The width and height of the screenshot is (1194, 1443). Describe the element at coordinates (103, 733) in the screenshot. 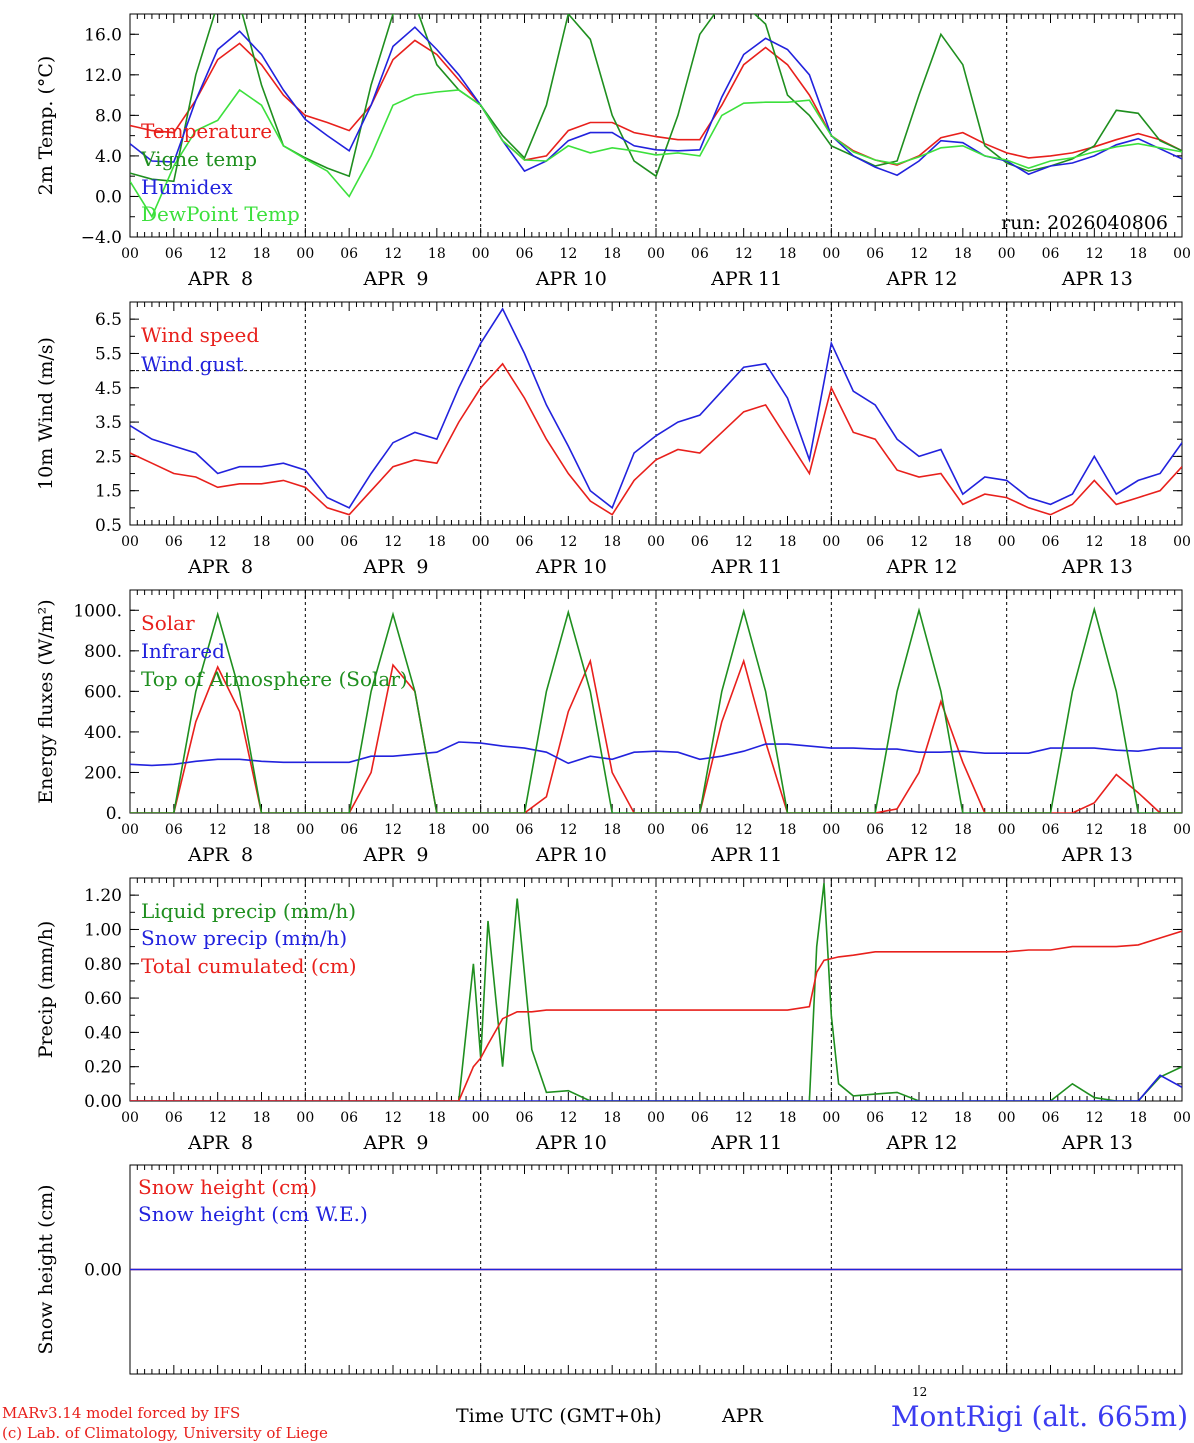

I see `y-tick-label: 400.` at that location.